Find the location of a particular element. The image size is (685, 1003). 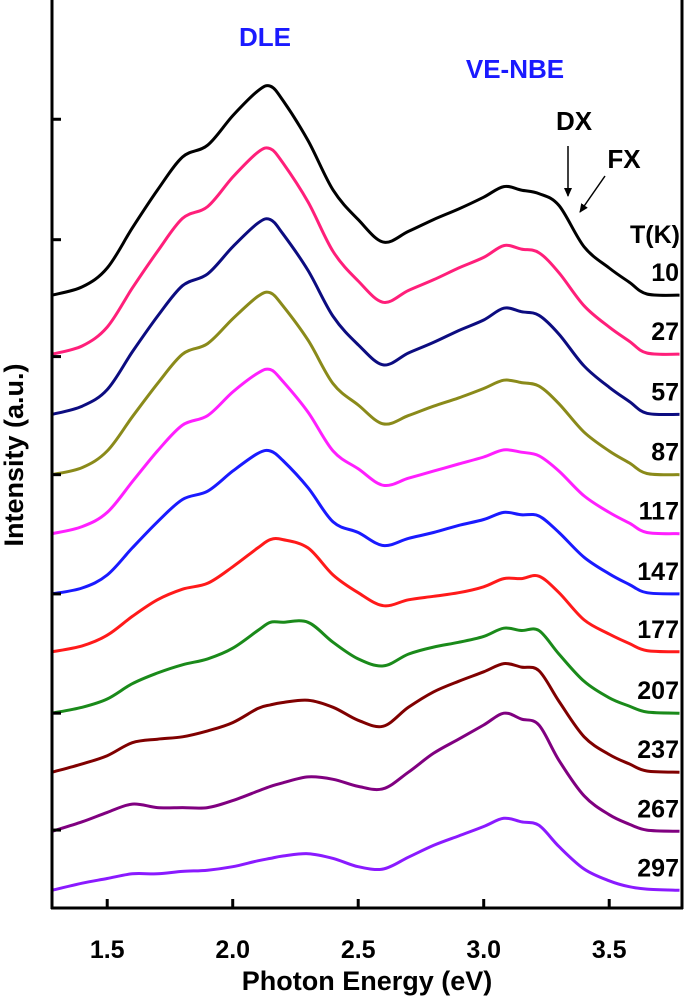

x-tick-label: 2.5 is located at coordinates (358, 950).